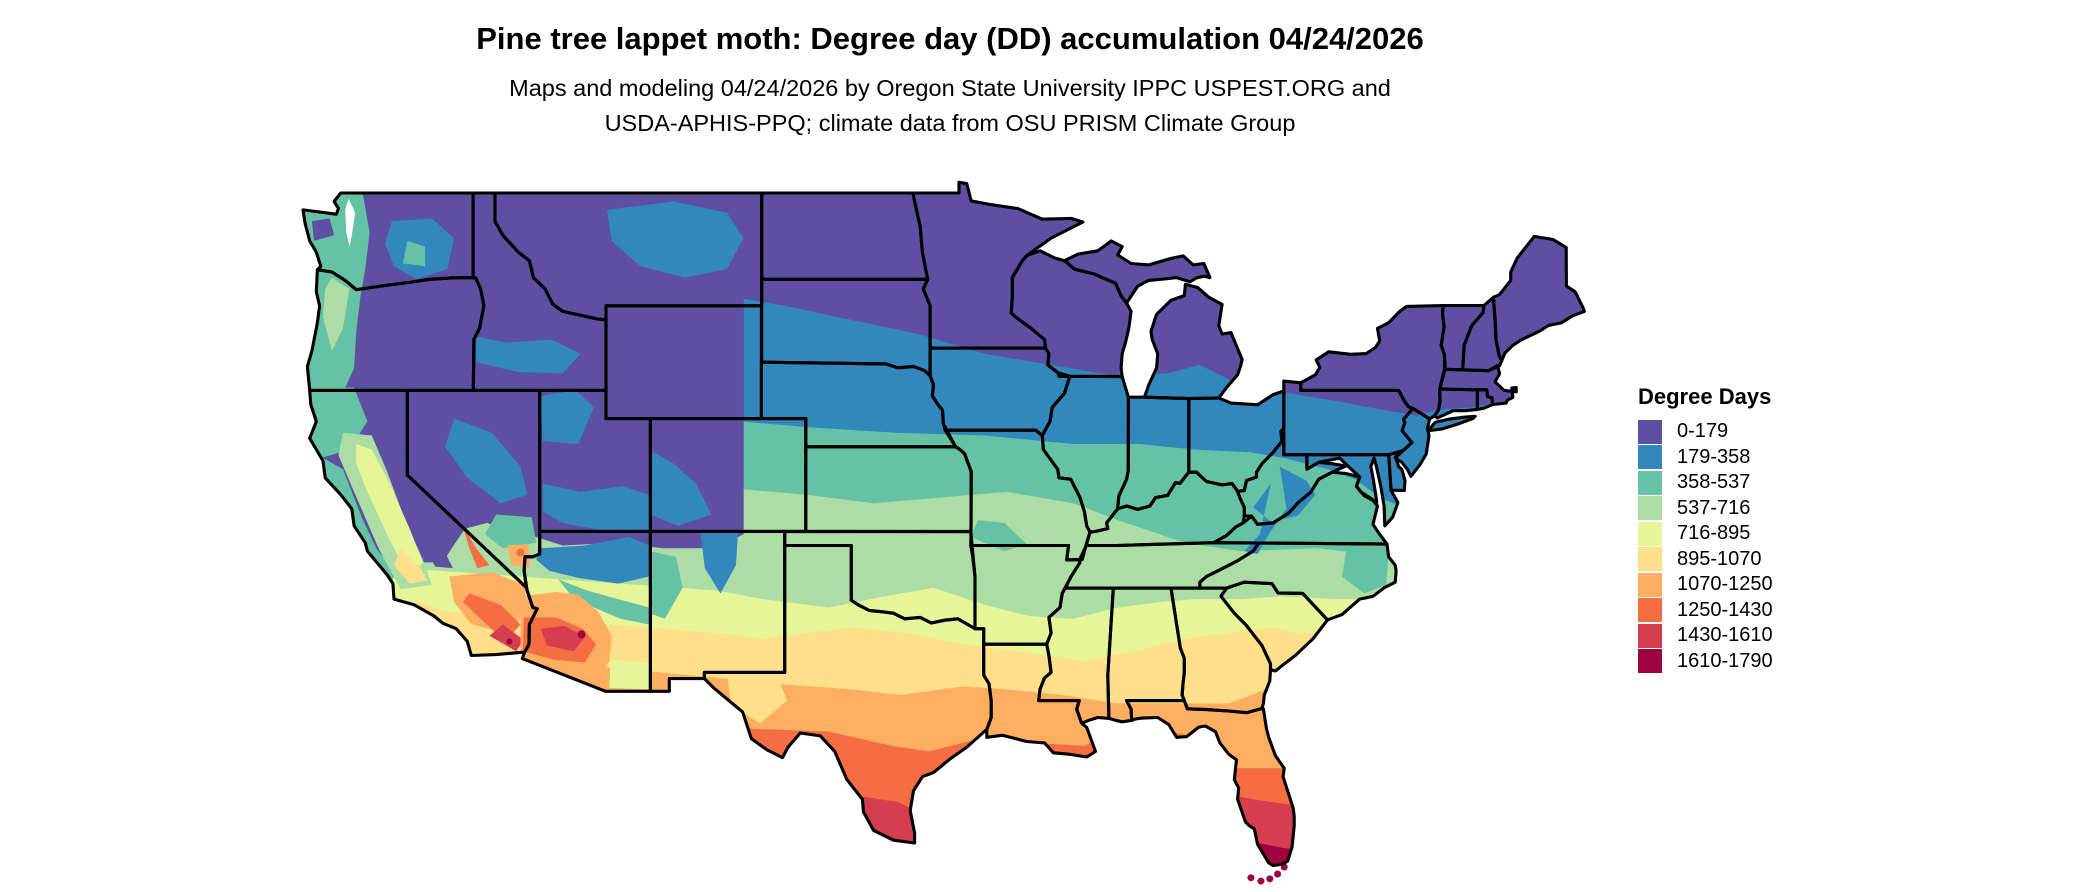 Image resolution: width=2100 pixels, height=892 pixels. I want to click on legend-label: 1430-1610, so click(1725, 635).